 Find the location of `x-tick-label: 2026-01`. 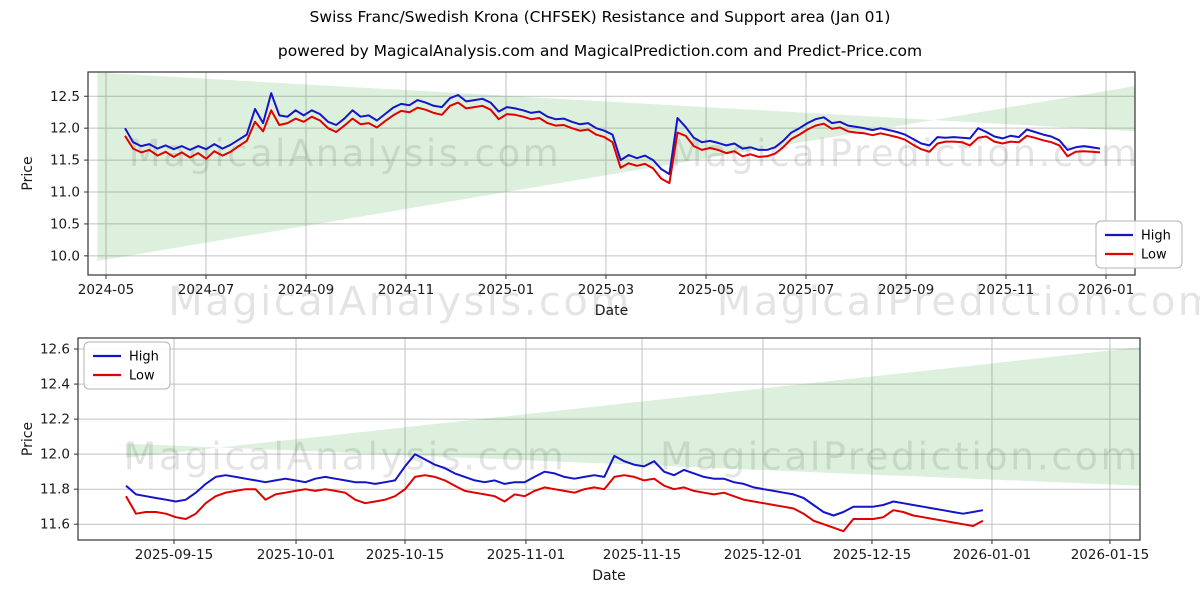

x-tick-label: 2026-01 is located at coordinates (1106, 290).